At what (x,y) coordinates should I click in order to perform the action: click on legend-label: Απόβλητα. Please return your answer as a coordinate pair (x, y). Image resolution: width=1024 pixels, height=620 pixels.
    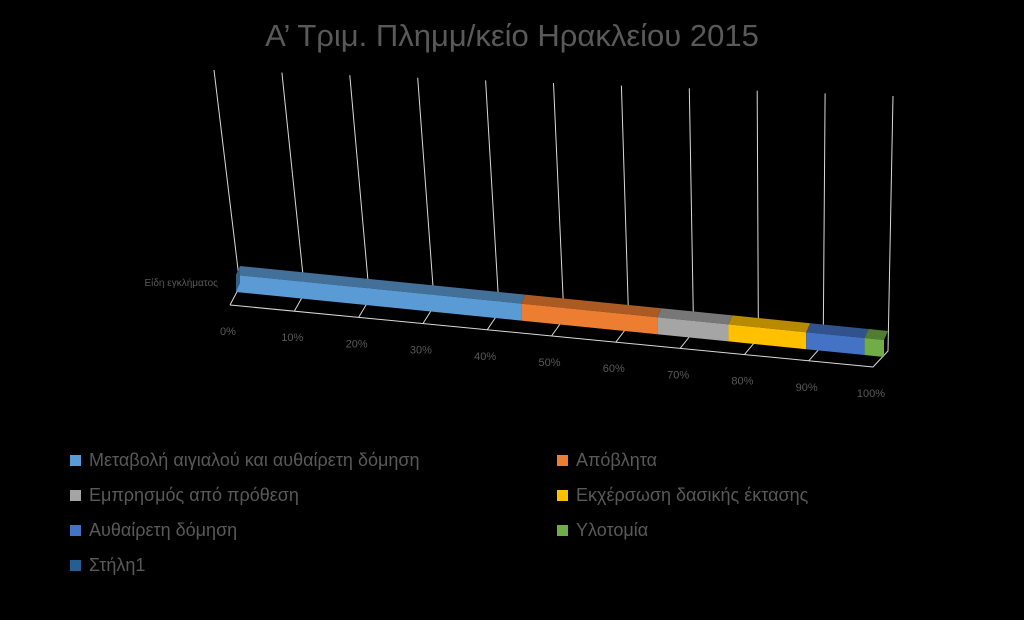
    Looking at the image, I should click on (617, 459).